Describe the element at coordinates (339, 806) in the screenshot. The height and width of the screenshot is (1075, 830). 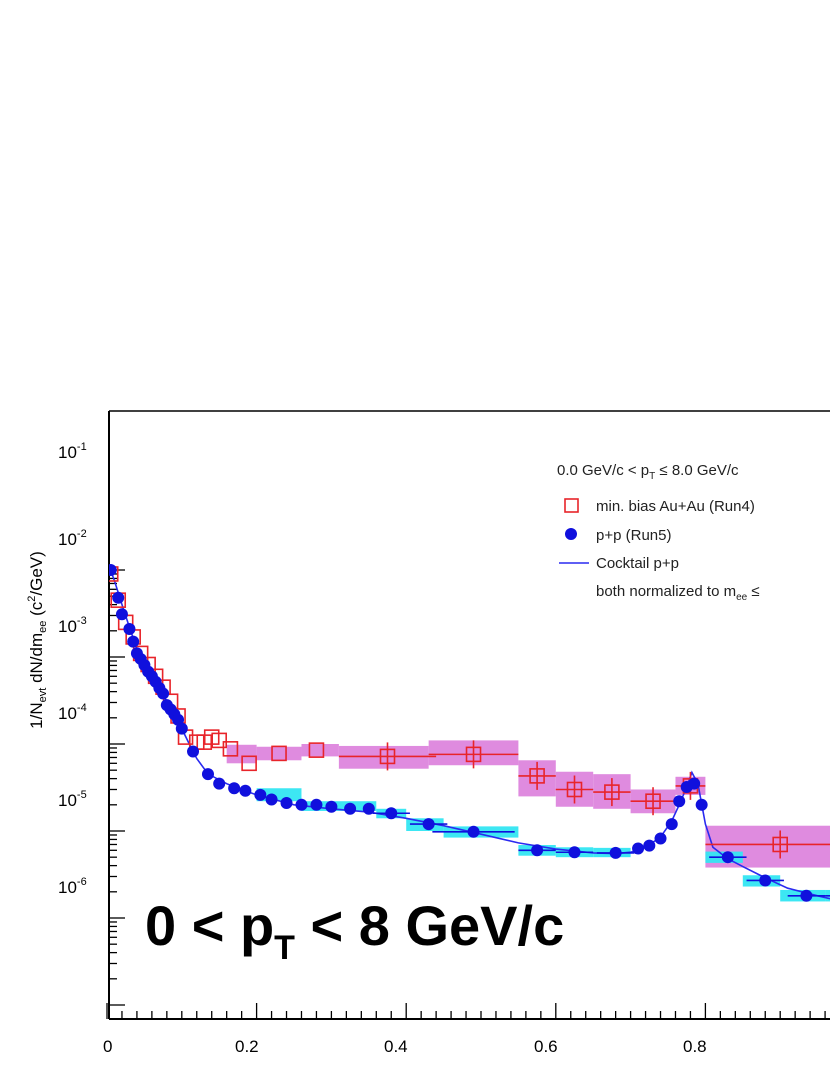
I see `pp-sys-box` at that location.